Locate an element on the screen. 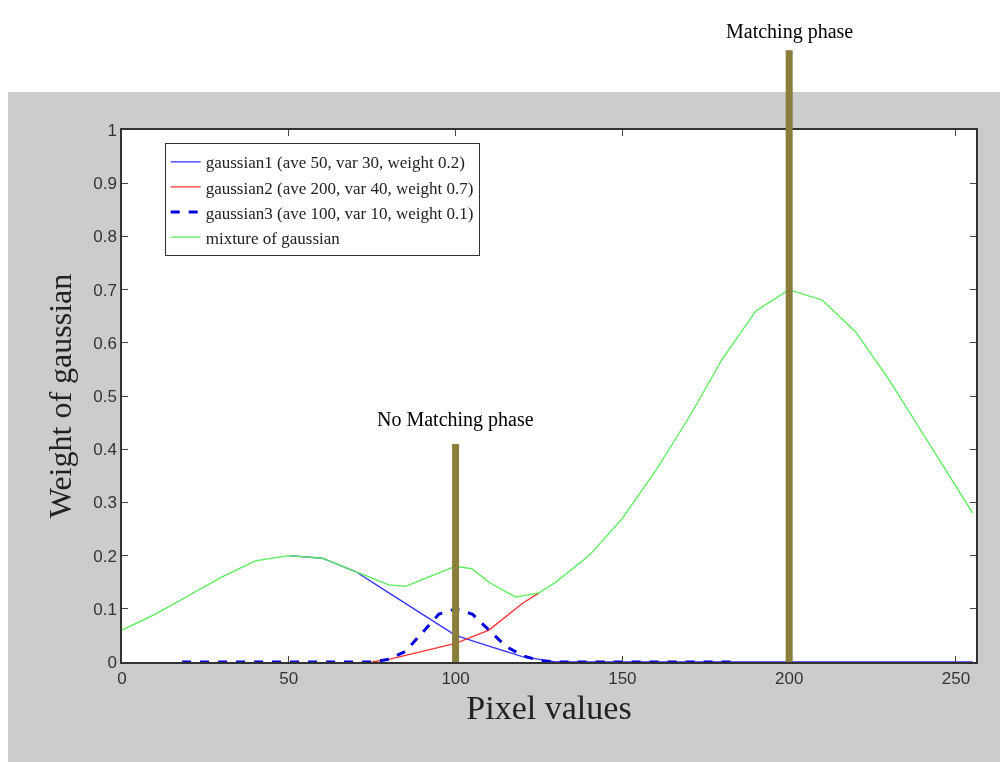  y-tick-label: 0.9 is located at coordinates (105, 184).